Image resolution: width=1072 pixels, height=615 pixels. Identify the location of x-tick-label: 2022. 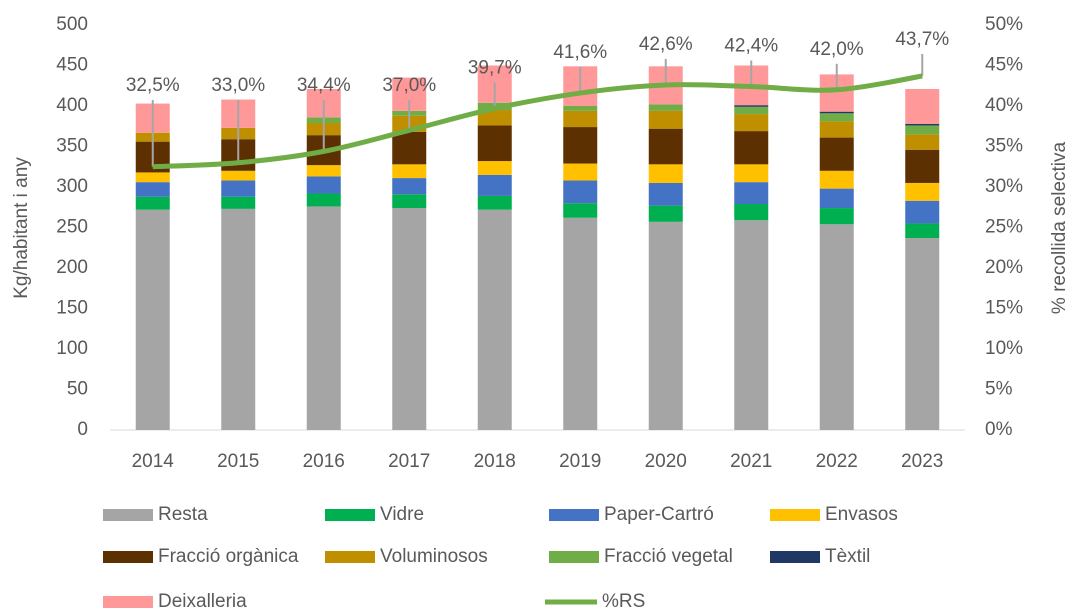
(837, 461).